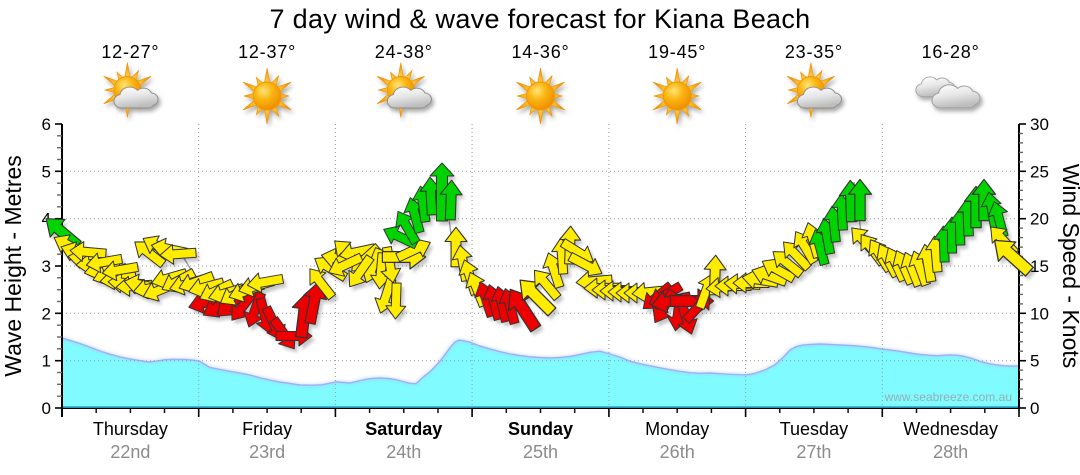 Image resolution: width=1080 pixels, height=475 pixels. Describe the element at coordinates (950, 429) in the screenshot. I see `svg-text: Wednesday` at that location.